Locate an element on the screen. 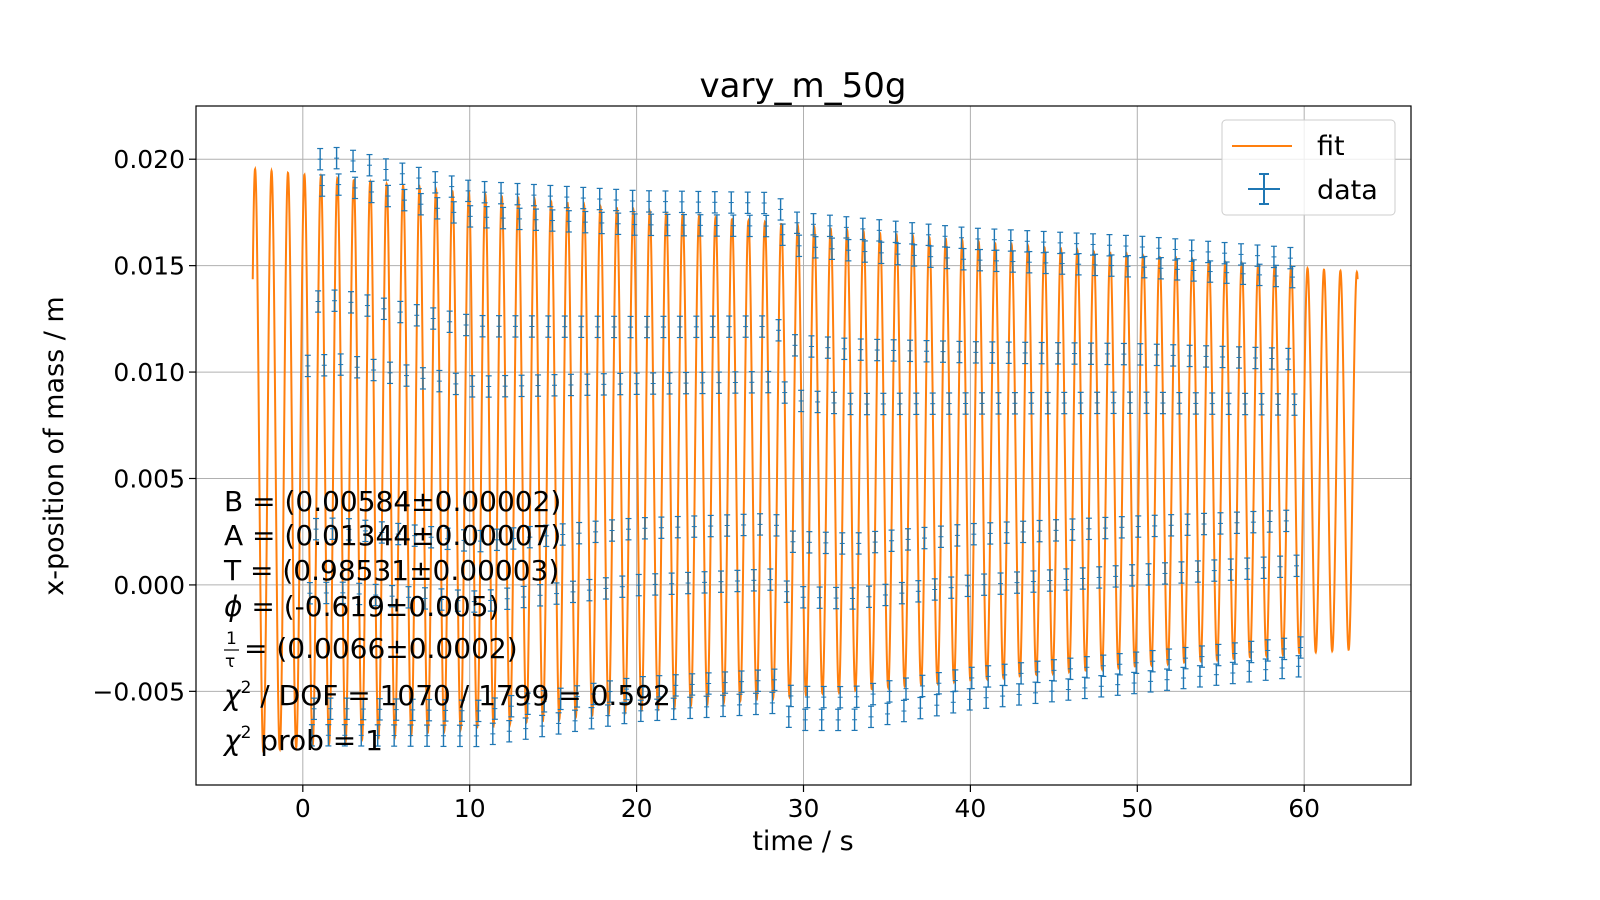  annotation-T: T = (0.98531±0.00003) is located at coordinates (391, 570).